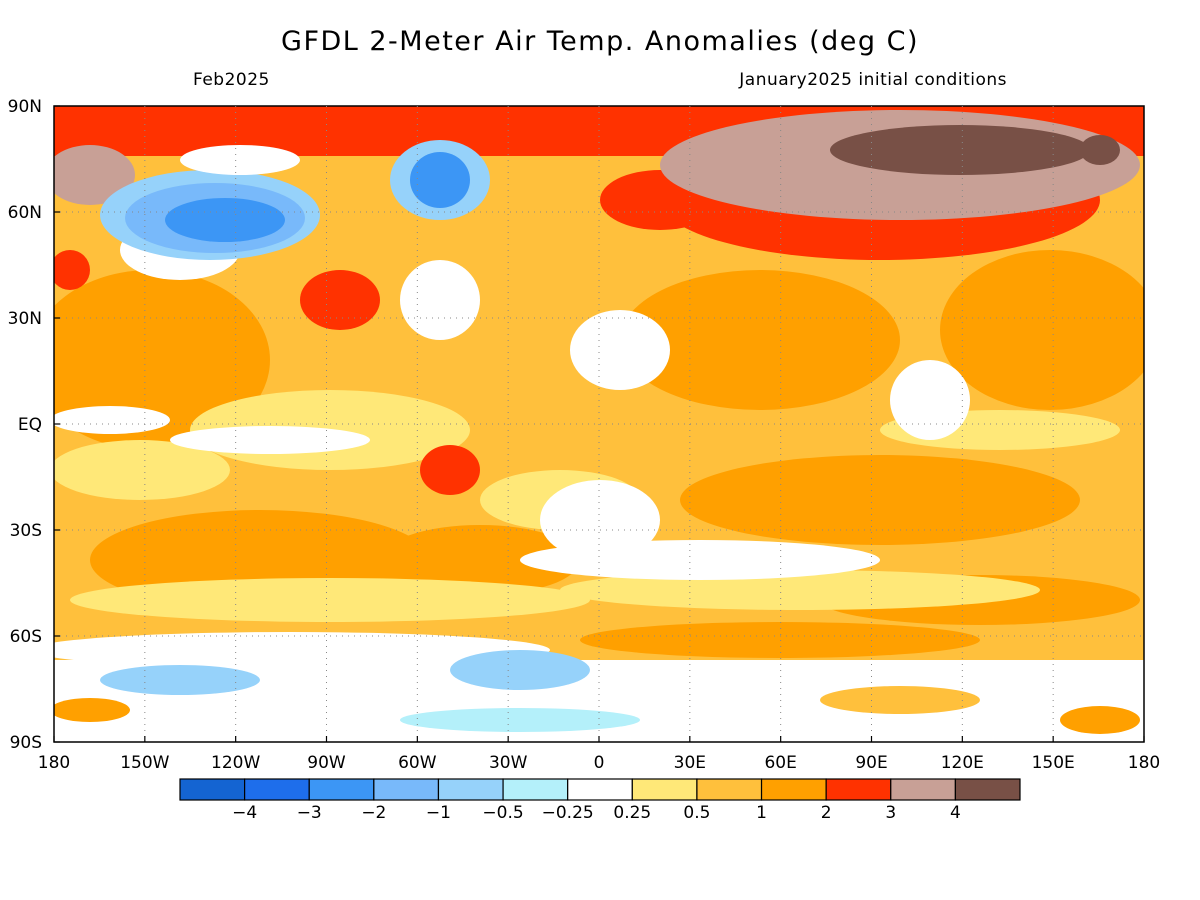 The height and width of the screenshot is (900, 1200). Describe the element at coordinates (632, 813) in the screenshot. I see `colorbar-label: 0.25` at that location.